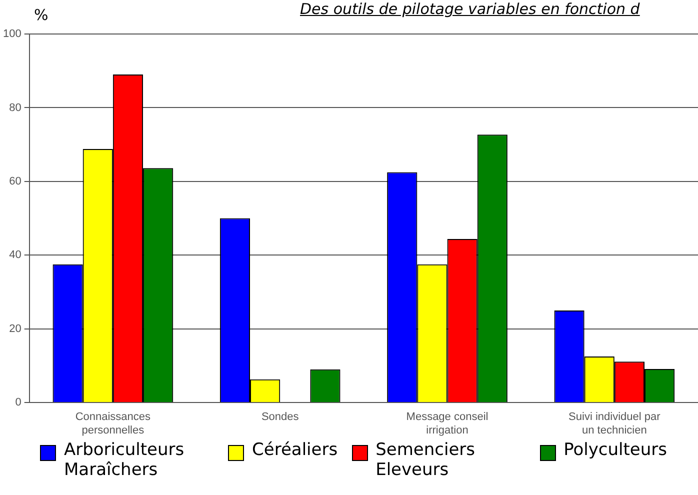 The image size is (698, 495). What do you see at coordinates (12, 34) in the screenshot?
I see `y-tick-label: 100` at bounding box center [12, 34].